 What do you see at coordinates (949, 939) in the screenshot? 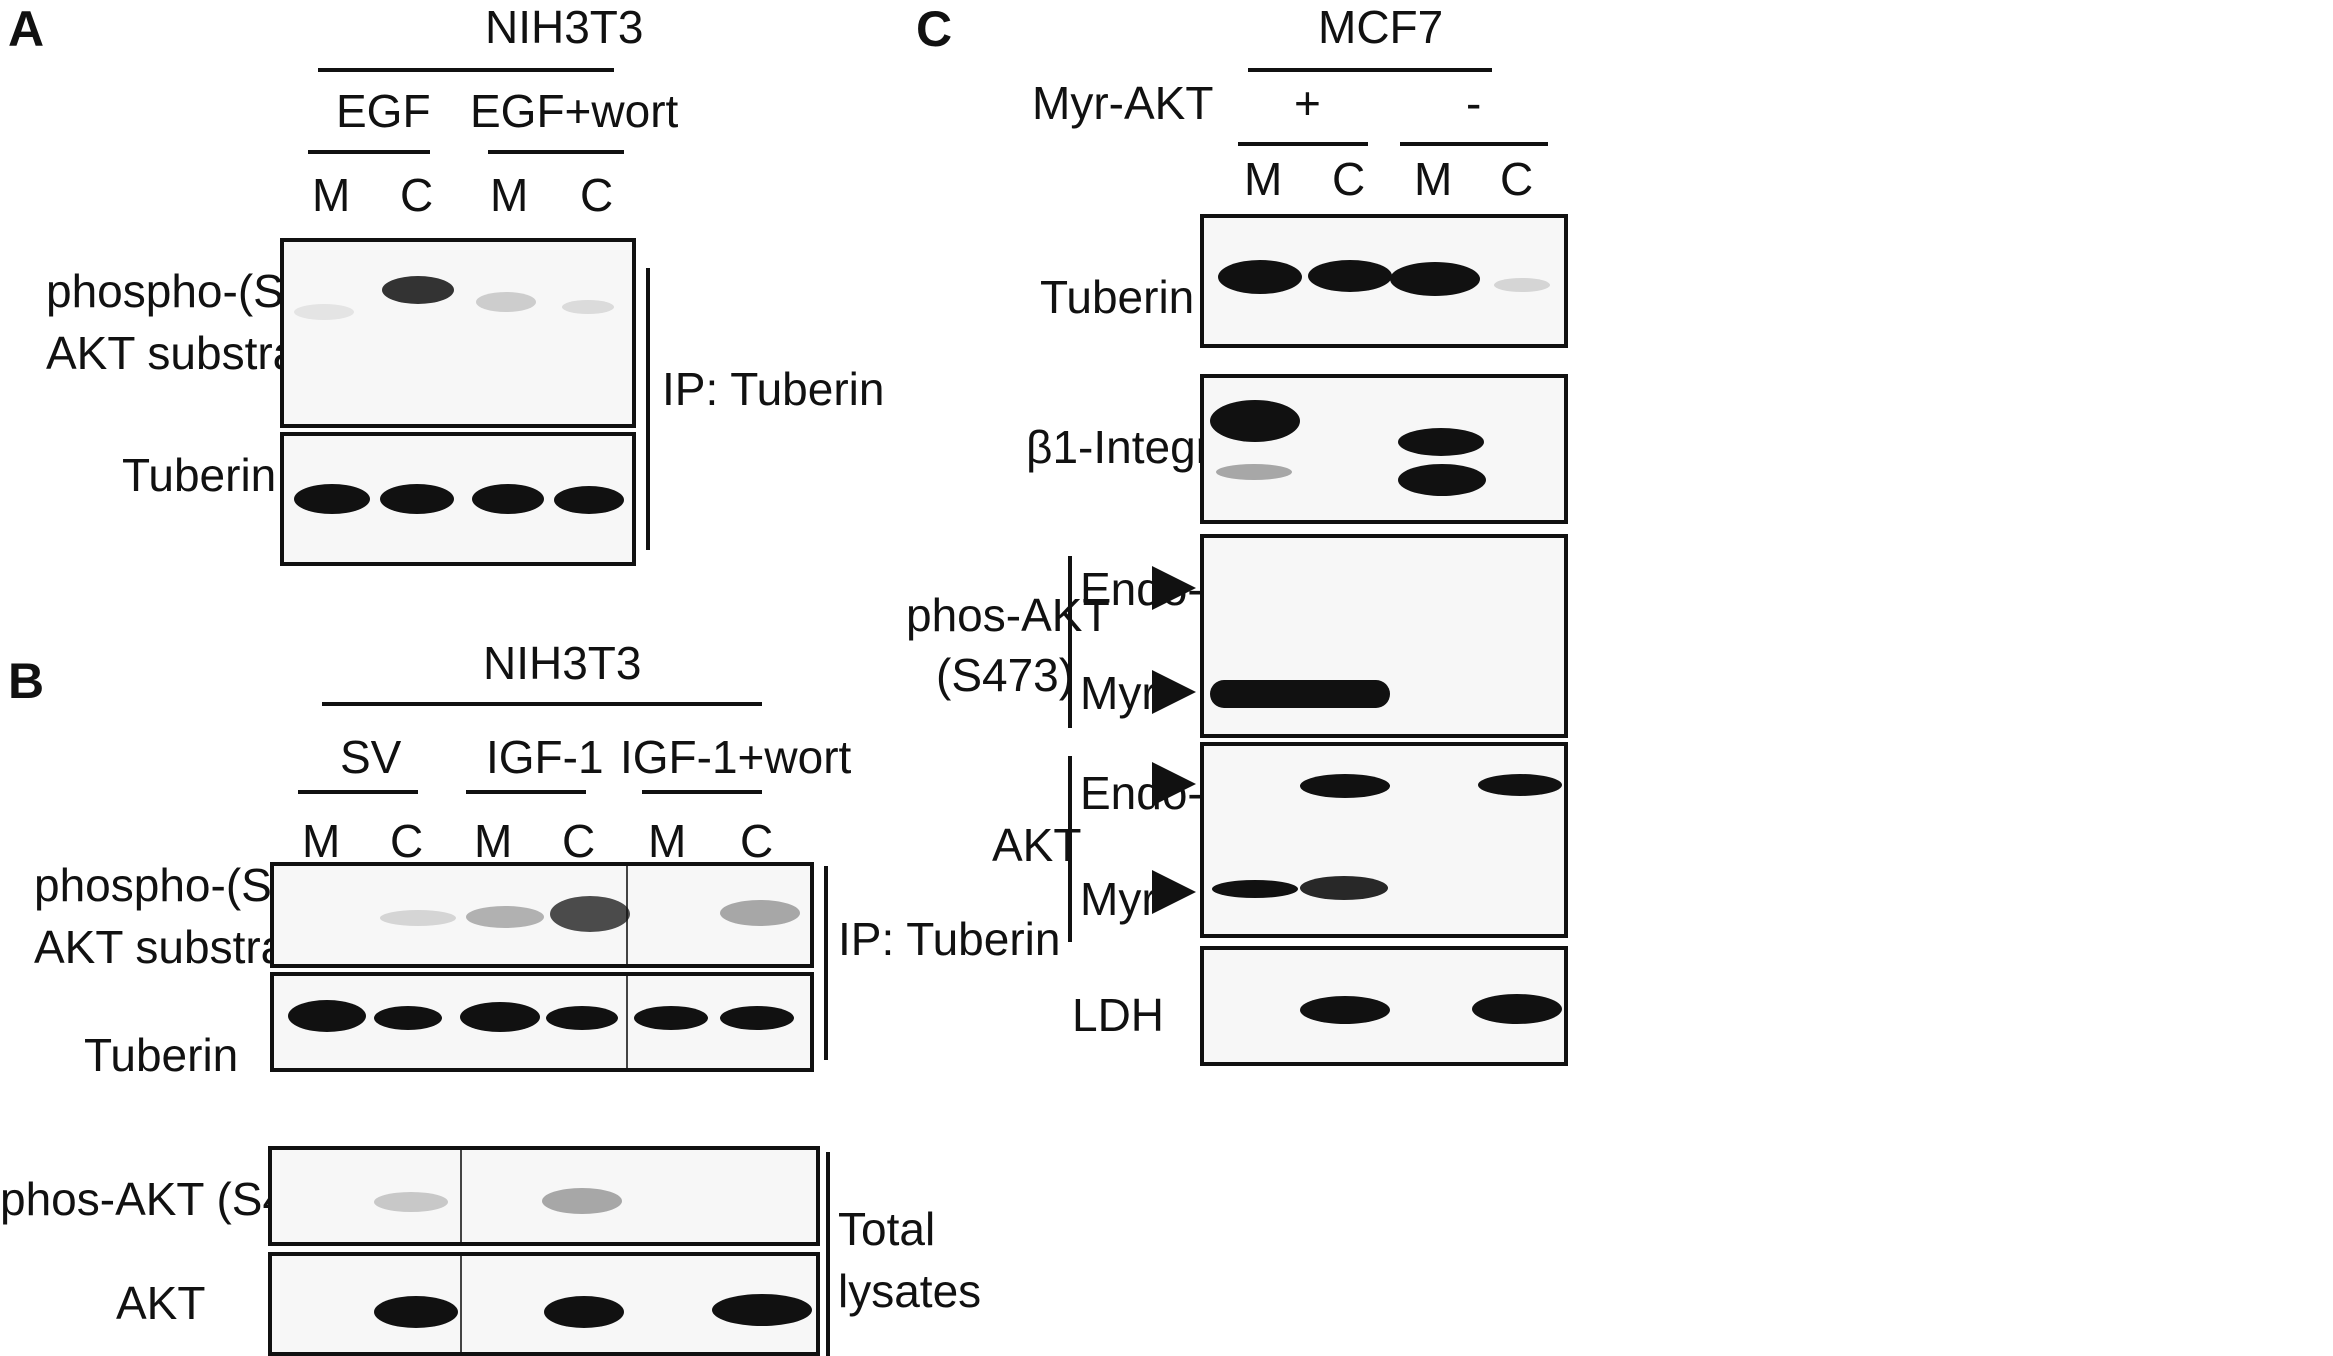
I see `panel-b-bracket-ip-label: IP: Tuberin` at bounding box center [949, 939].